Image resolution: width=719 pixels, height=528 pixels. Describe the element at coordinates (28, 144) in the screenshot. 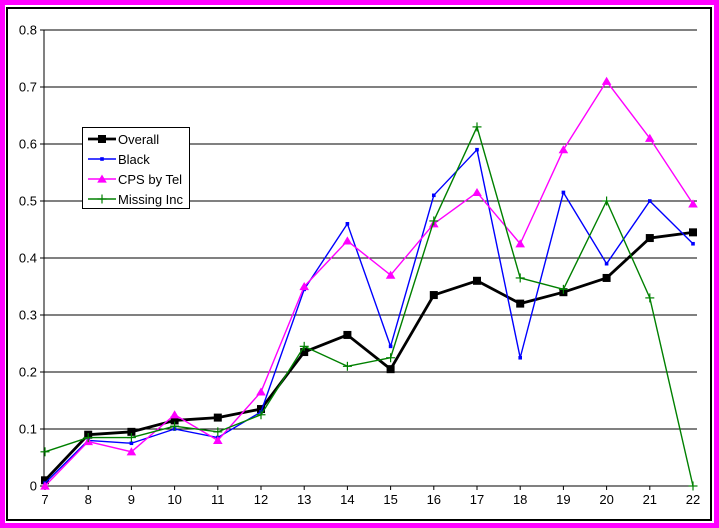

I see `y-axis-tick-label: 0.6` at that location.